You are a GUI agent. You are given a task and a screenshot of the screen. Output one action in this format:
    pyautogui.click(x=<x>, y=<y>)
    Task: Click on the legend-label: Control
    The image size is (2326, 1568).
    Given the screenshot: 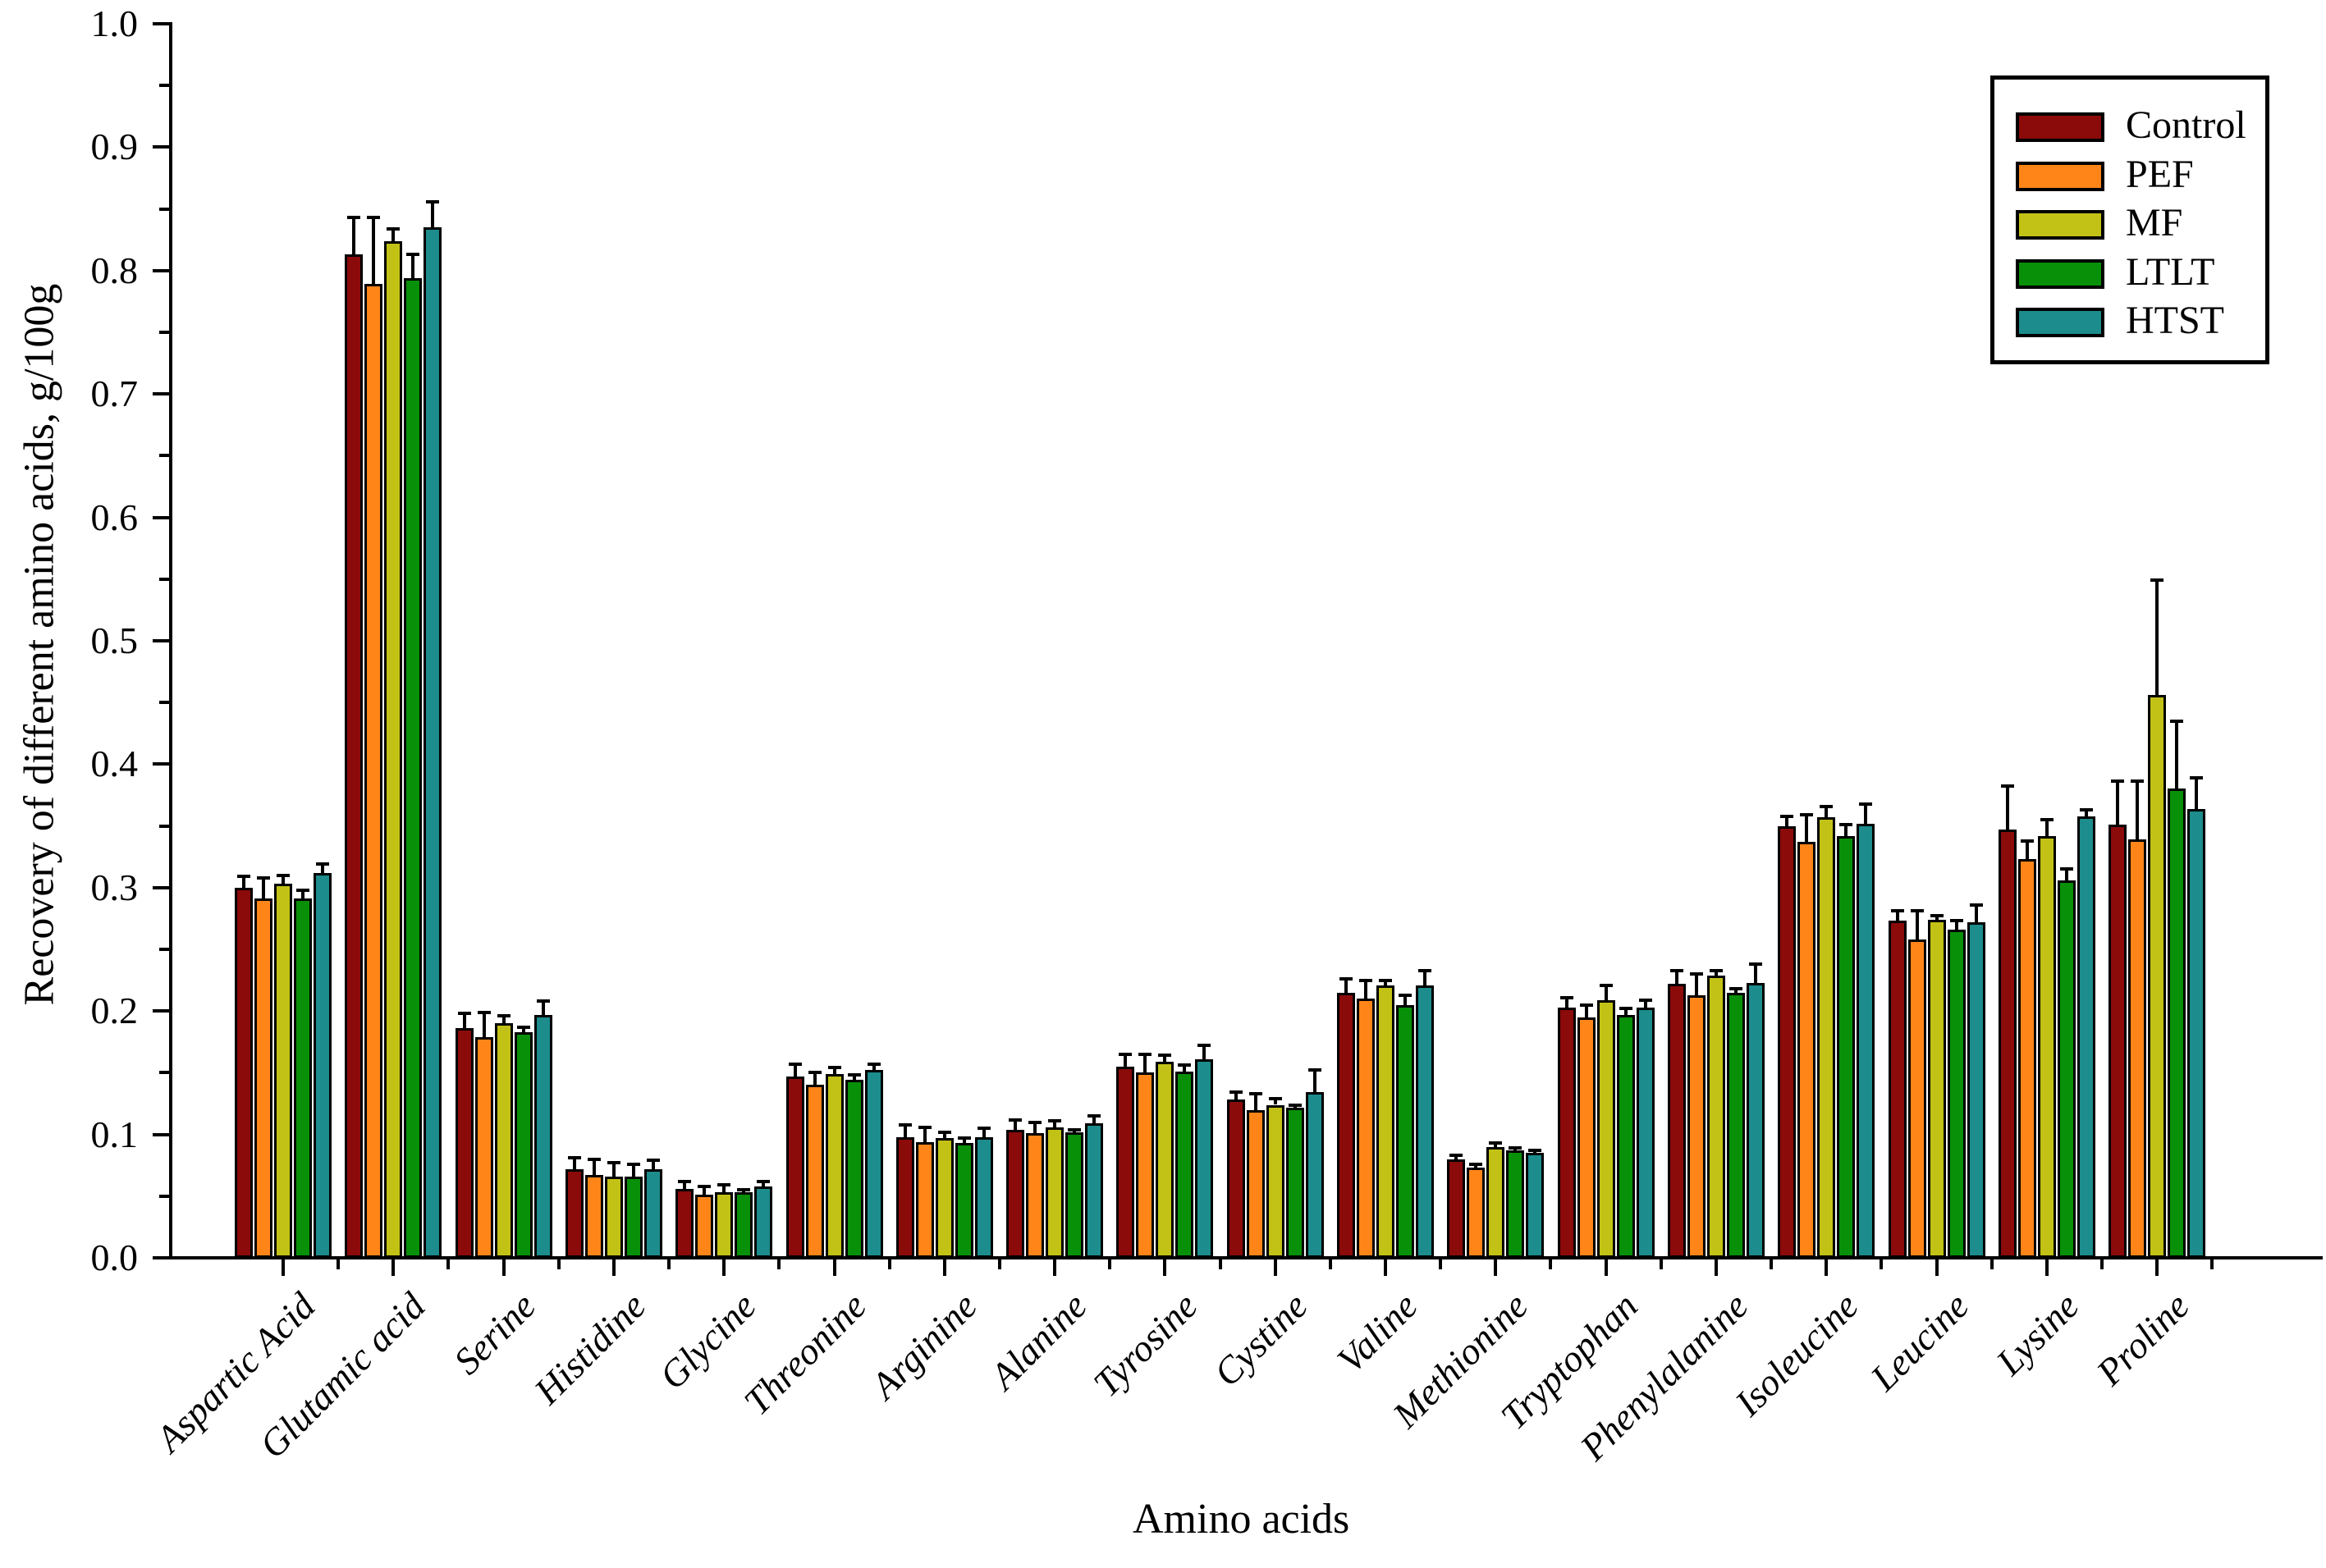 What is the action you would take?
    pyautogui.click(x=2186, y=125)
    